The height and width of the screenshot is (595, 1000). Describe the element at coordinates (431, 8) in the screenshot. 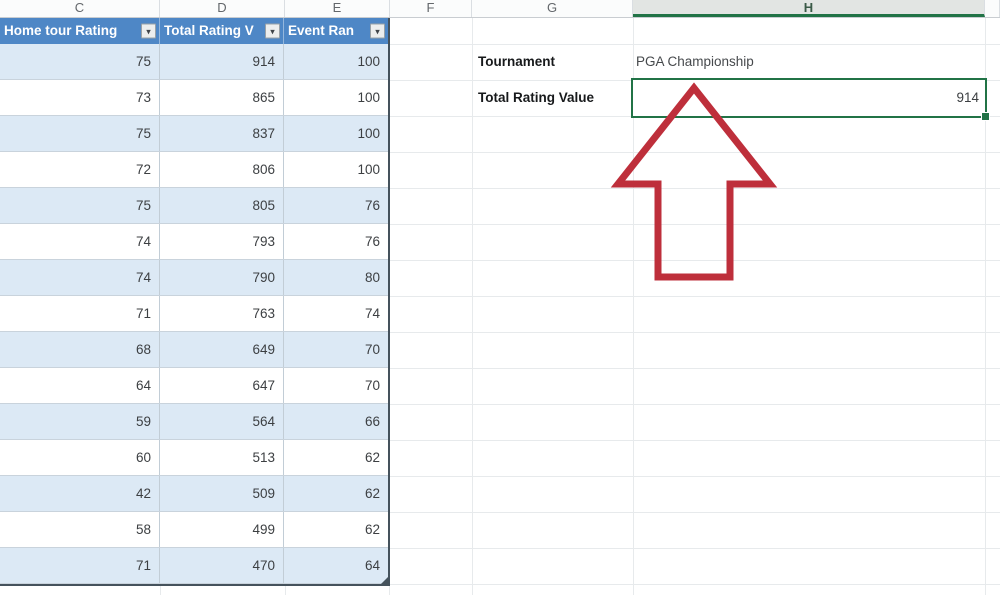

I see `column-header-F: F` at that location.